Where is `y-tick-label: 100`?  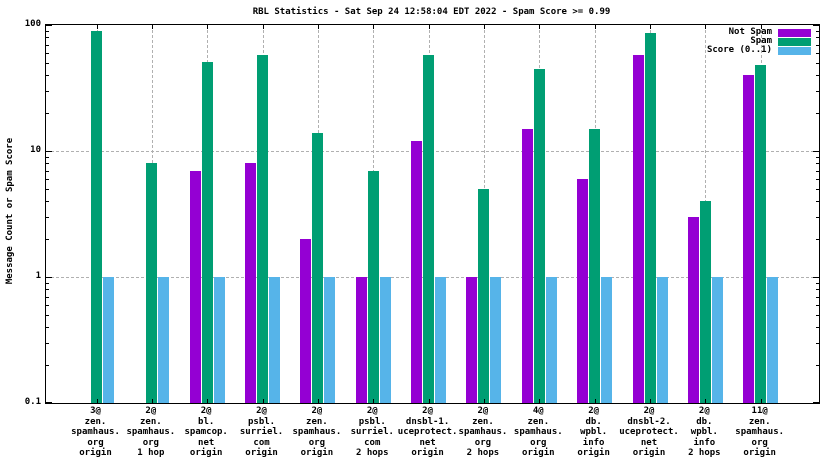 y-tick-label: 100 is located at coordinates (32, 24).